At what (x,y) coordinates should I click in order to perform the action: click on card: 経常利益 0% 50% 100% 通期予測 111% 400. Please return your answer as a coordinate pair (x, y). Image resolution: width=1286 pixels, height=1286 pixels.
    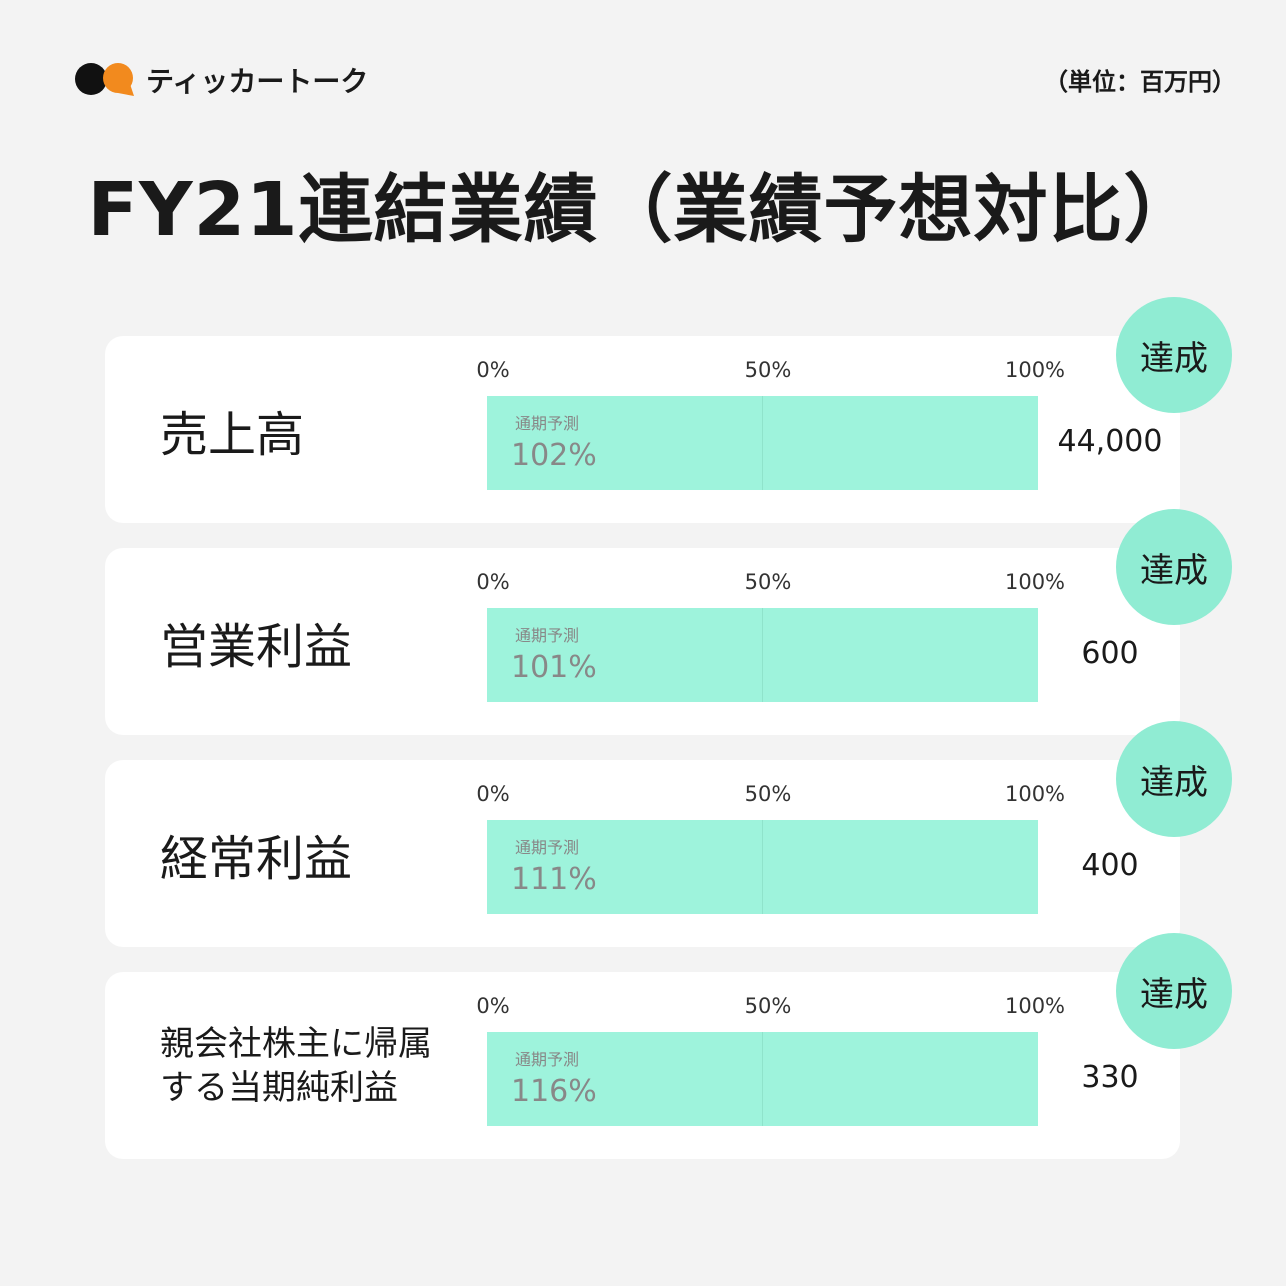
    Looking at the image, I should click on (642, 853).